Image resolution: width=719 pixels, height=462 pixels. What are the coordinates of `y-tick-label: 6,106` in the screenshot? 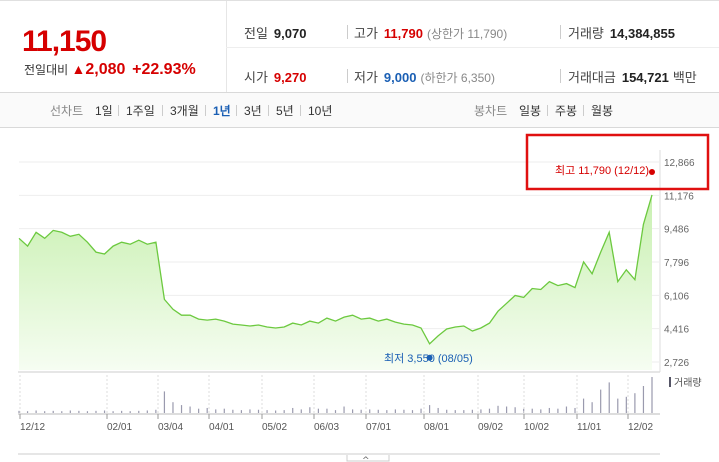 It's located at (676, 296).